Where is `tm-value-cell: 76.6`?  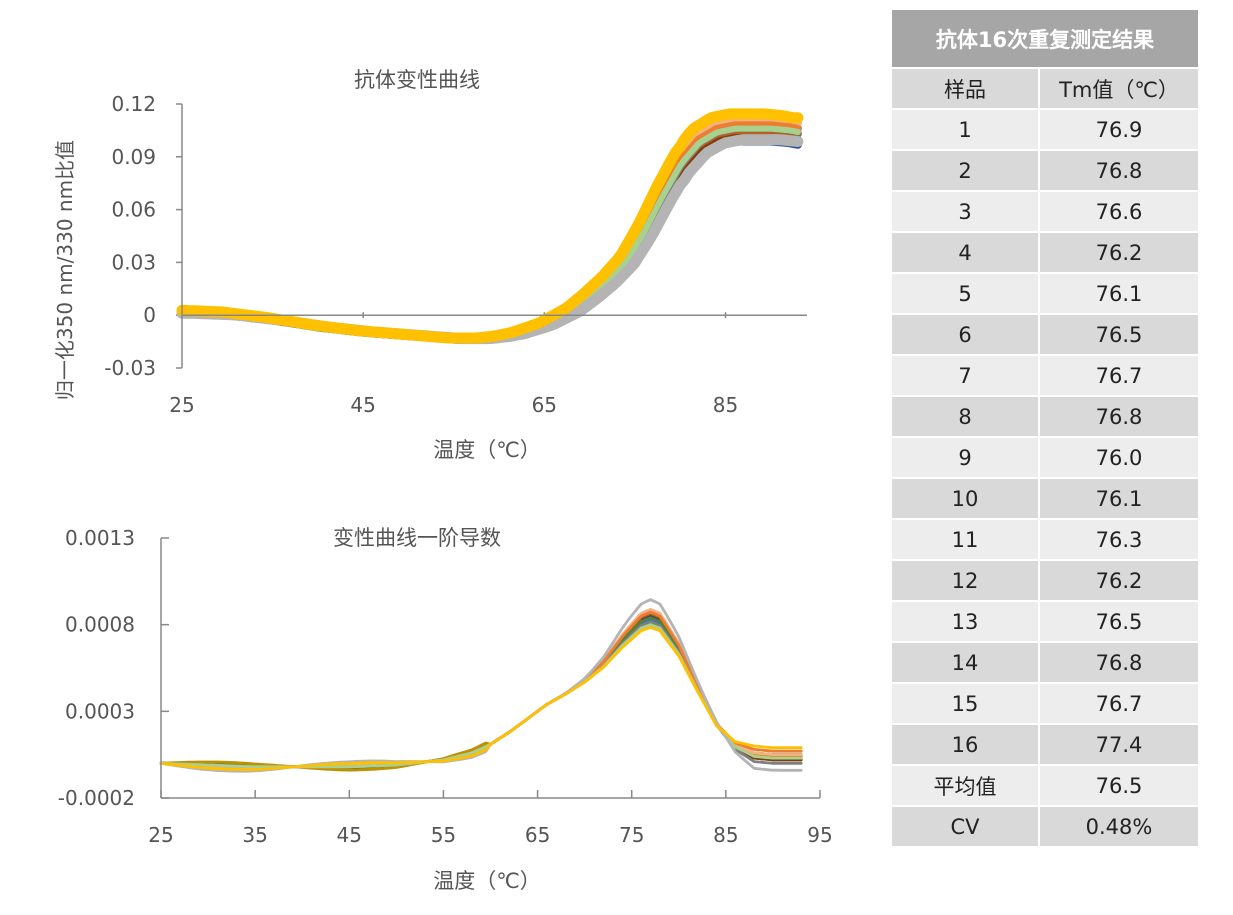 tm-value-cell: 76.6 is located at coordinates (1119, 211).